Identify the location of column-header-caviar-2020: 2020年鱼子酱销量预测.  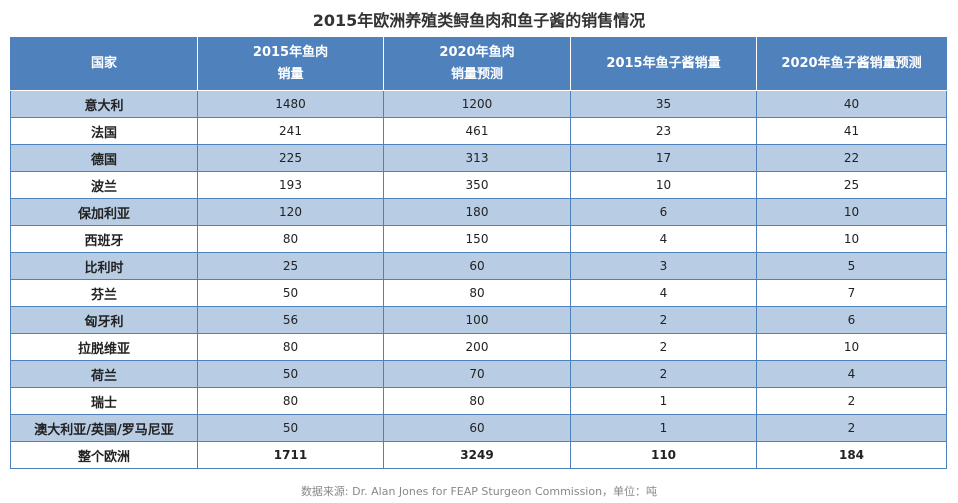
(851, 64).